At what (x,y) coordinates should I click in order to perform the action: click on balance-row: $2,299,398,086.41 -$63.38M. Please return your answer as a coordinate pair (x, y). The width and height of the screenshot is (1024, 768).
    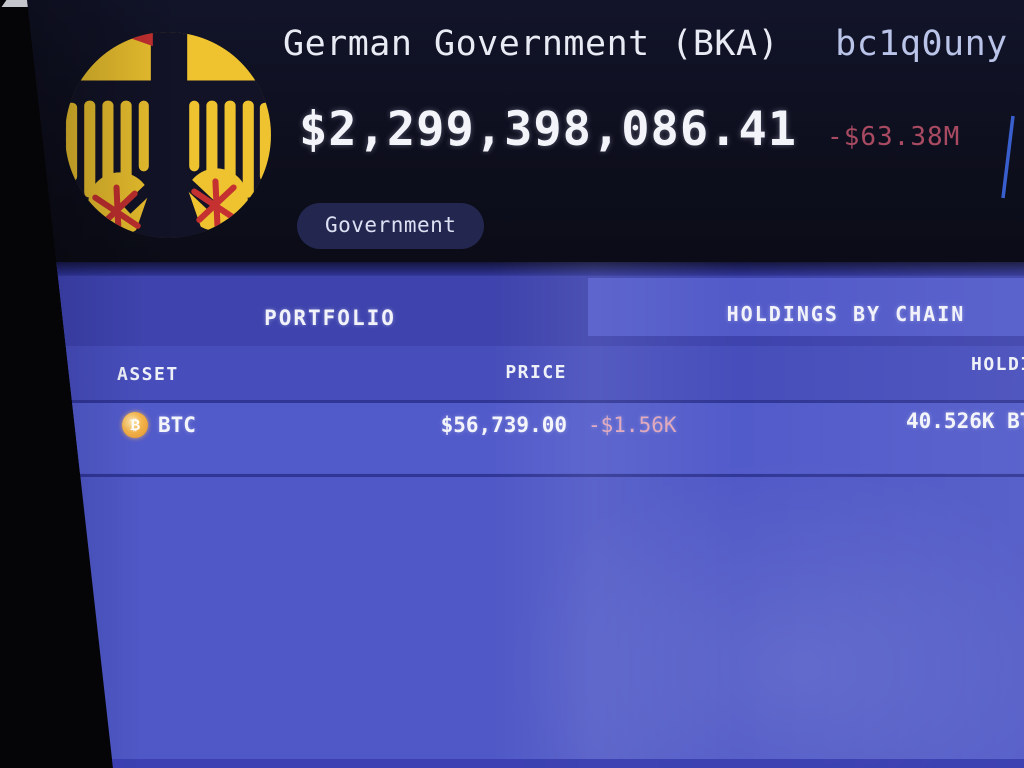
    Looking at the image, I should click on (629, 129).